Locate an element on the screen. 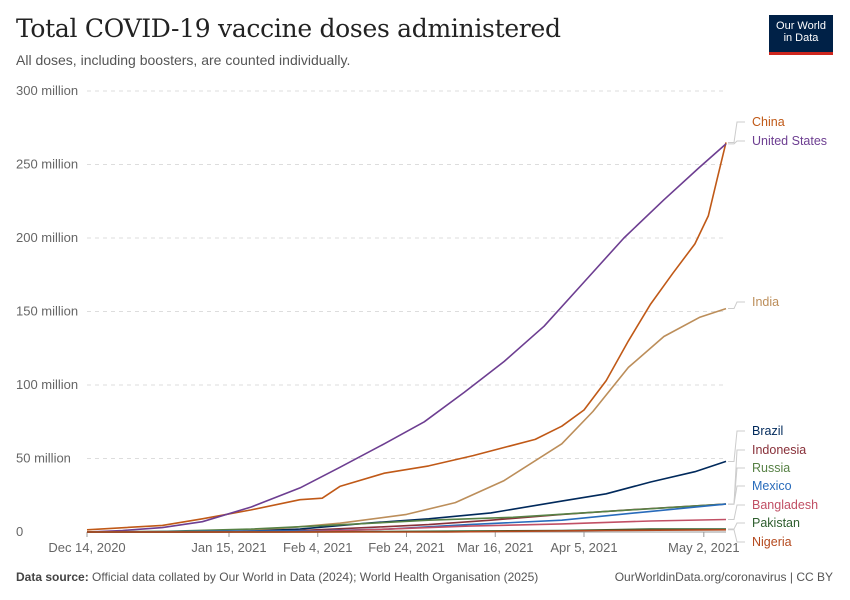 The height and width of the screenshot is (600, 850). legend-label-bangladesh: Bangladesh is located at coordinates (785, 505).